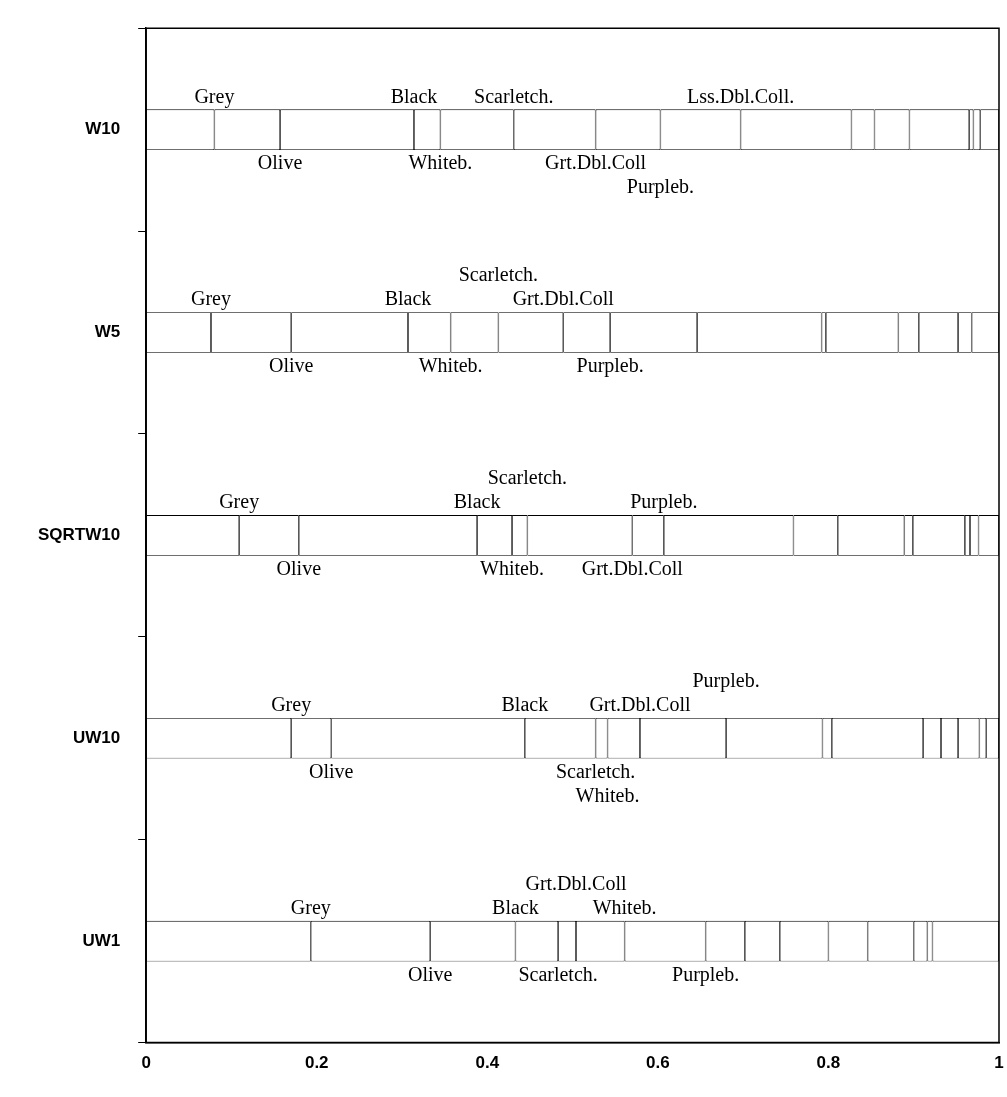 The width and height of the screenshot is (1007, 1097). I want to click on y-tick-label: SQRTW10, so click(79, 535).